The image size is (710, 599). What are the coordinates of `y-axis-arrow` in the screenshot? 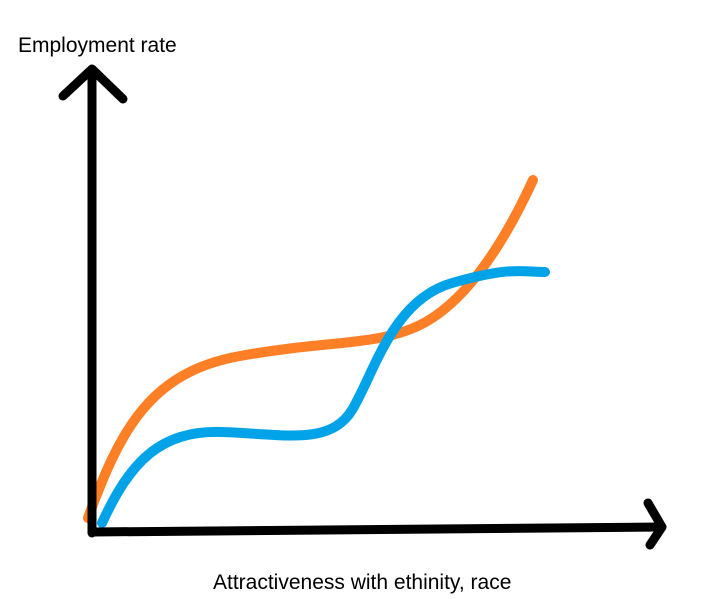 It's located at (93, 84).